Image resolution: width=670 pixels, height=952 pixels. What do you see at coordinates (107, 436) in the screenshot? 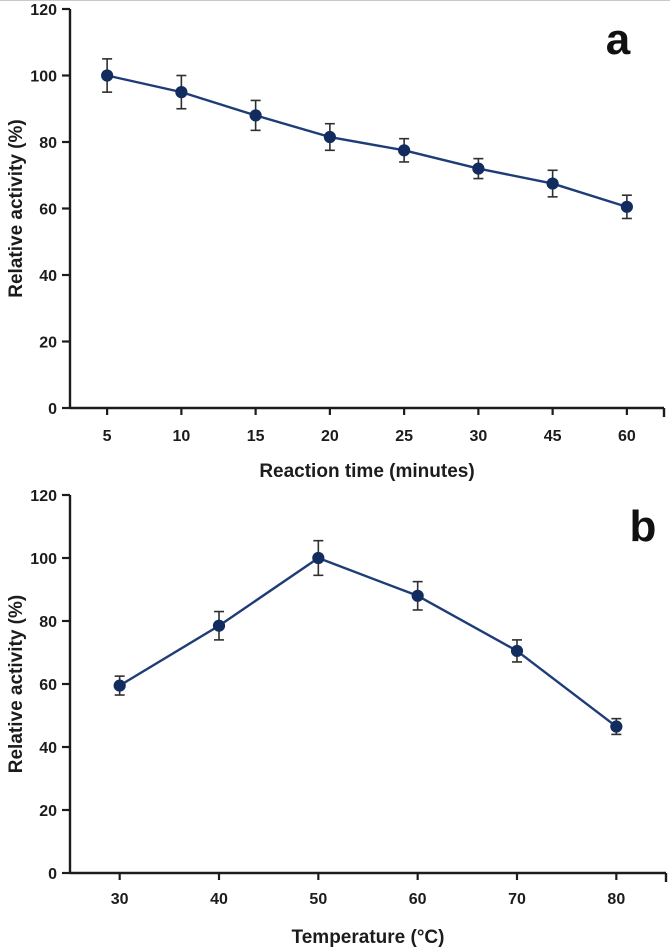
I see `x-tick-label: 5` at bounding box center [107, 436].